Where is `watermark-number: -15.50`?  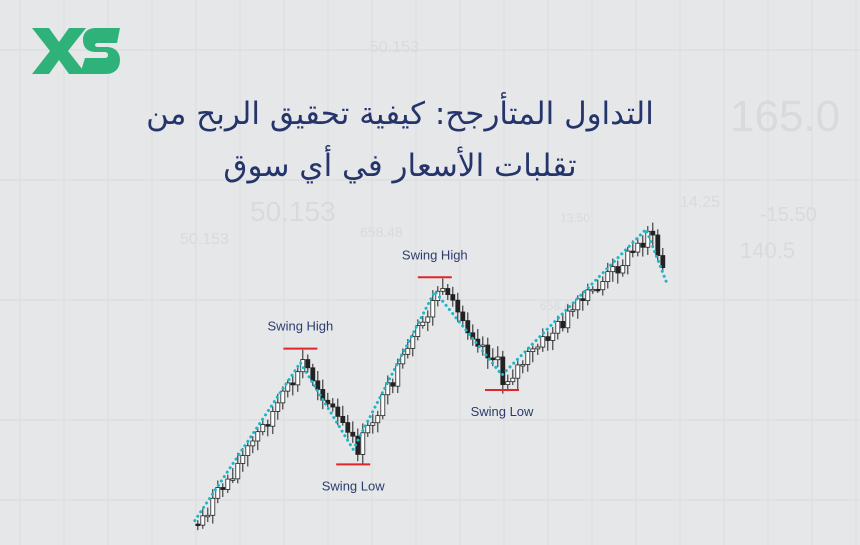 watermark-number: -15.50 is located at coordinates (788, 215).